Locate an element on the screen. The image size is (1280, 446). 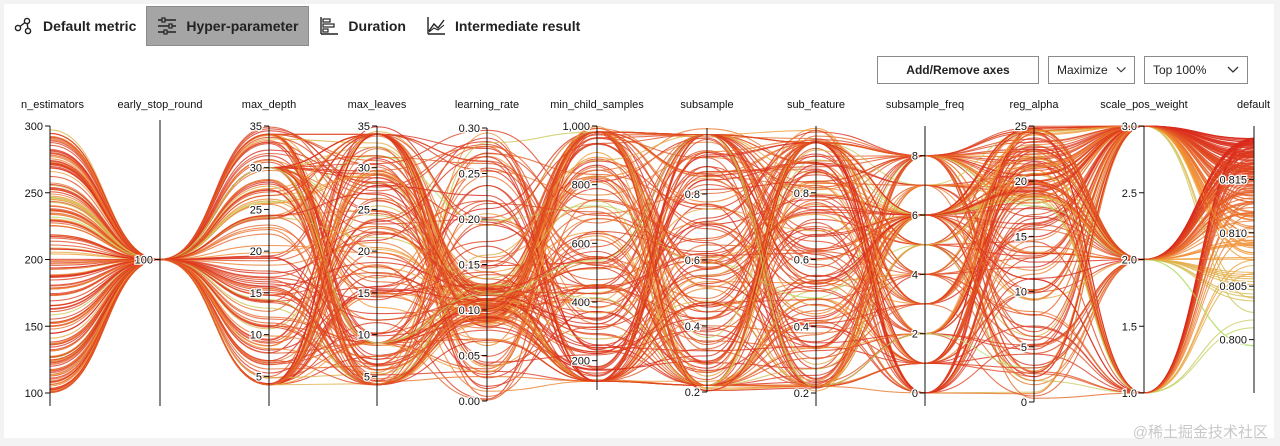
tab-duration-label: Duration is located at coordinates (377, 26).